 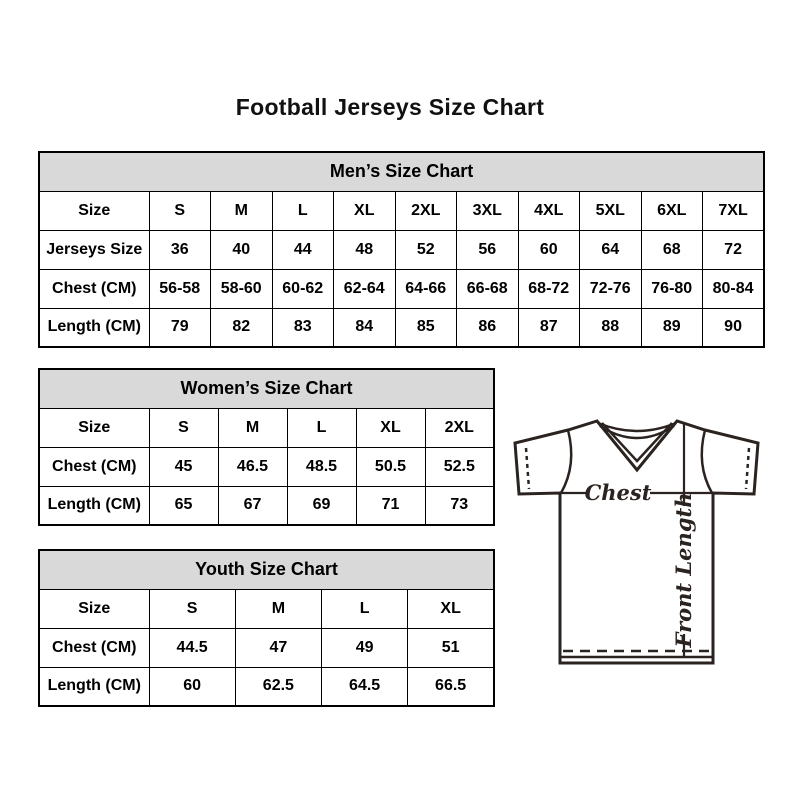 What do you see at coordinates (364, 686) in the screenshot?
I see `length-cell: 64.5` at bounding box center [364, 686].